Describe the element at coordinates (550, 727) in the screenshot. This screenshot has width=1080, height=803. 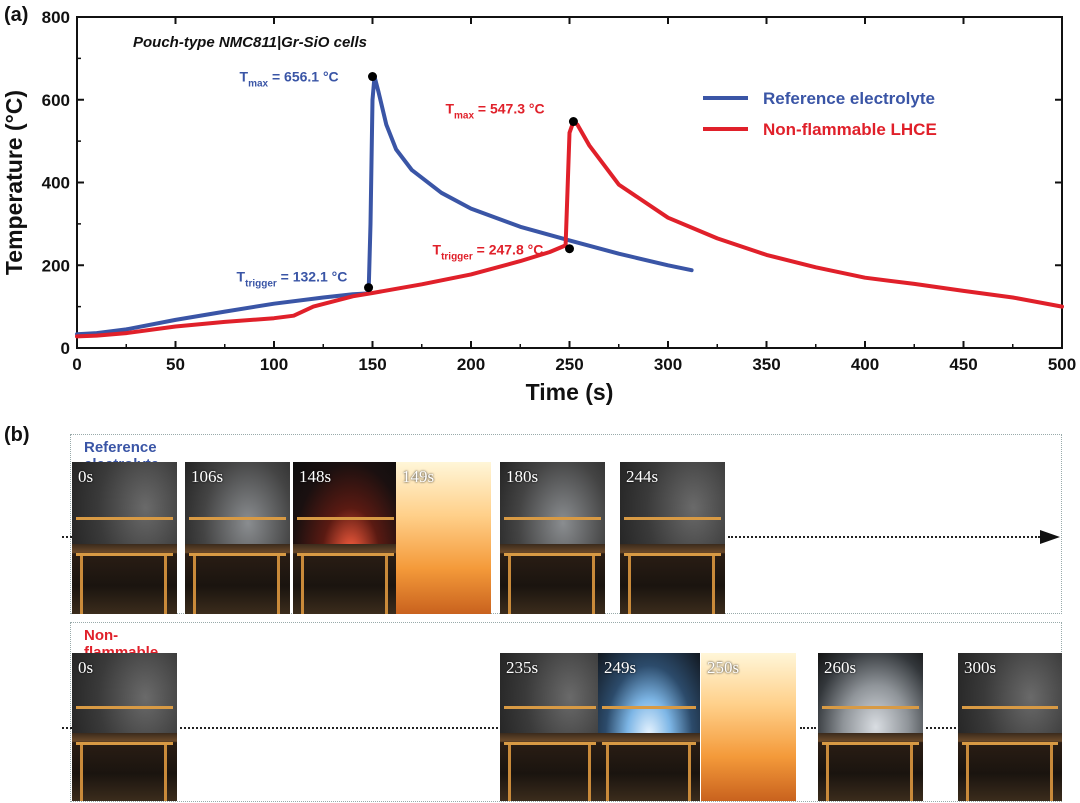
I see `photo-frame: 235s` at that location.